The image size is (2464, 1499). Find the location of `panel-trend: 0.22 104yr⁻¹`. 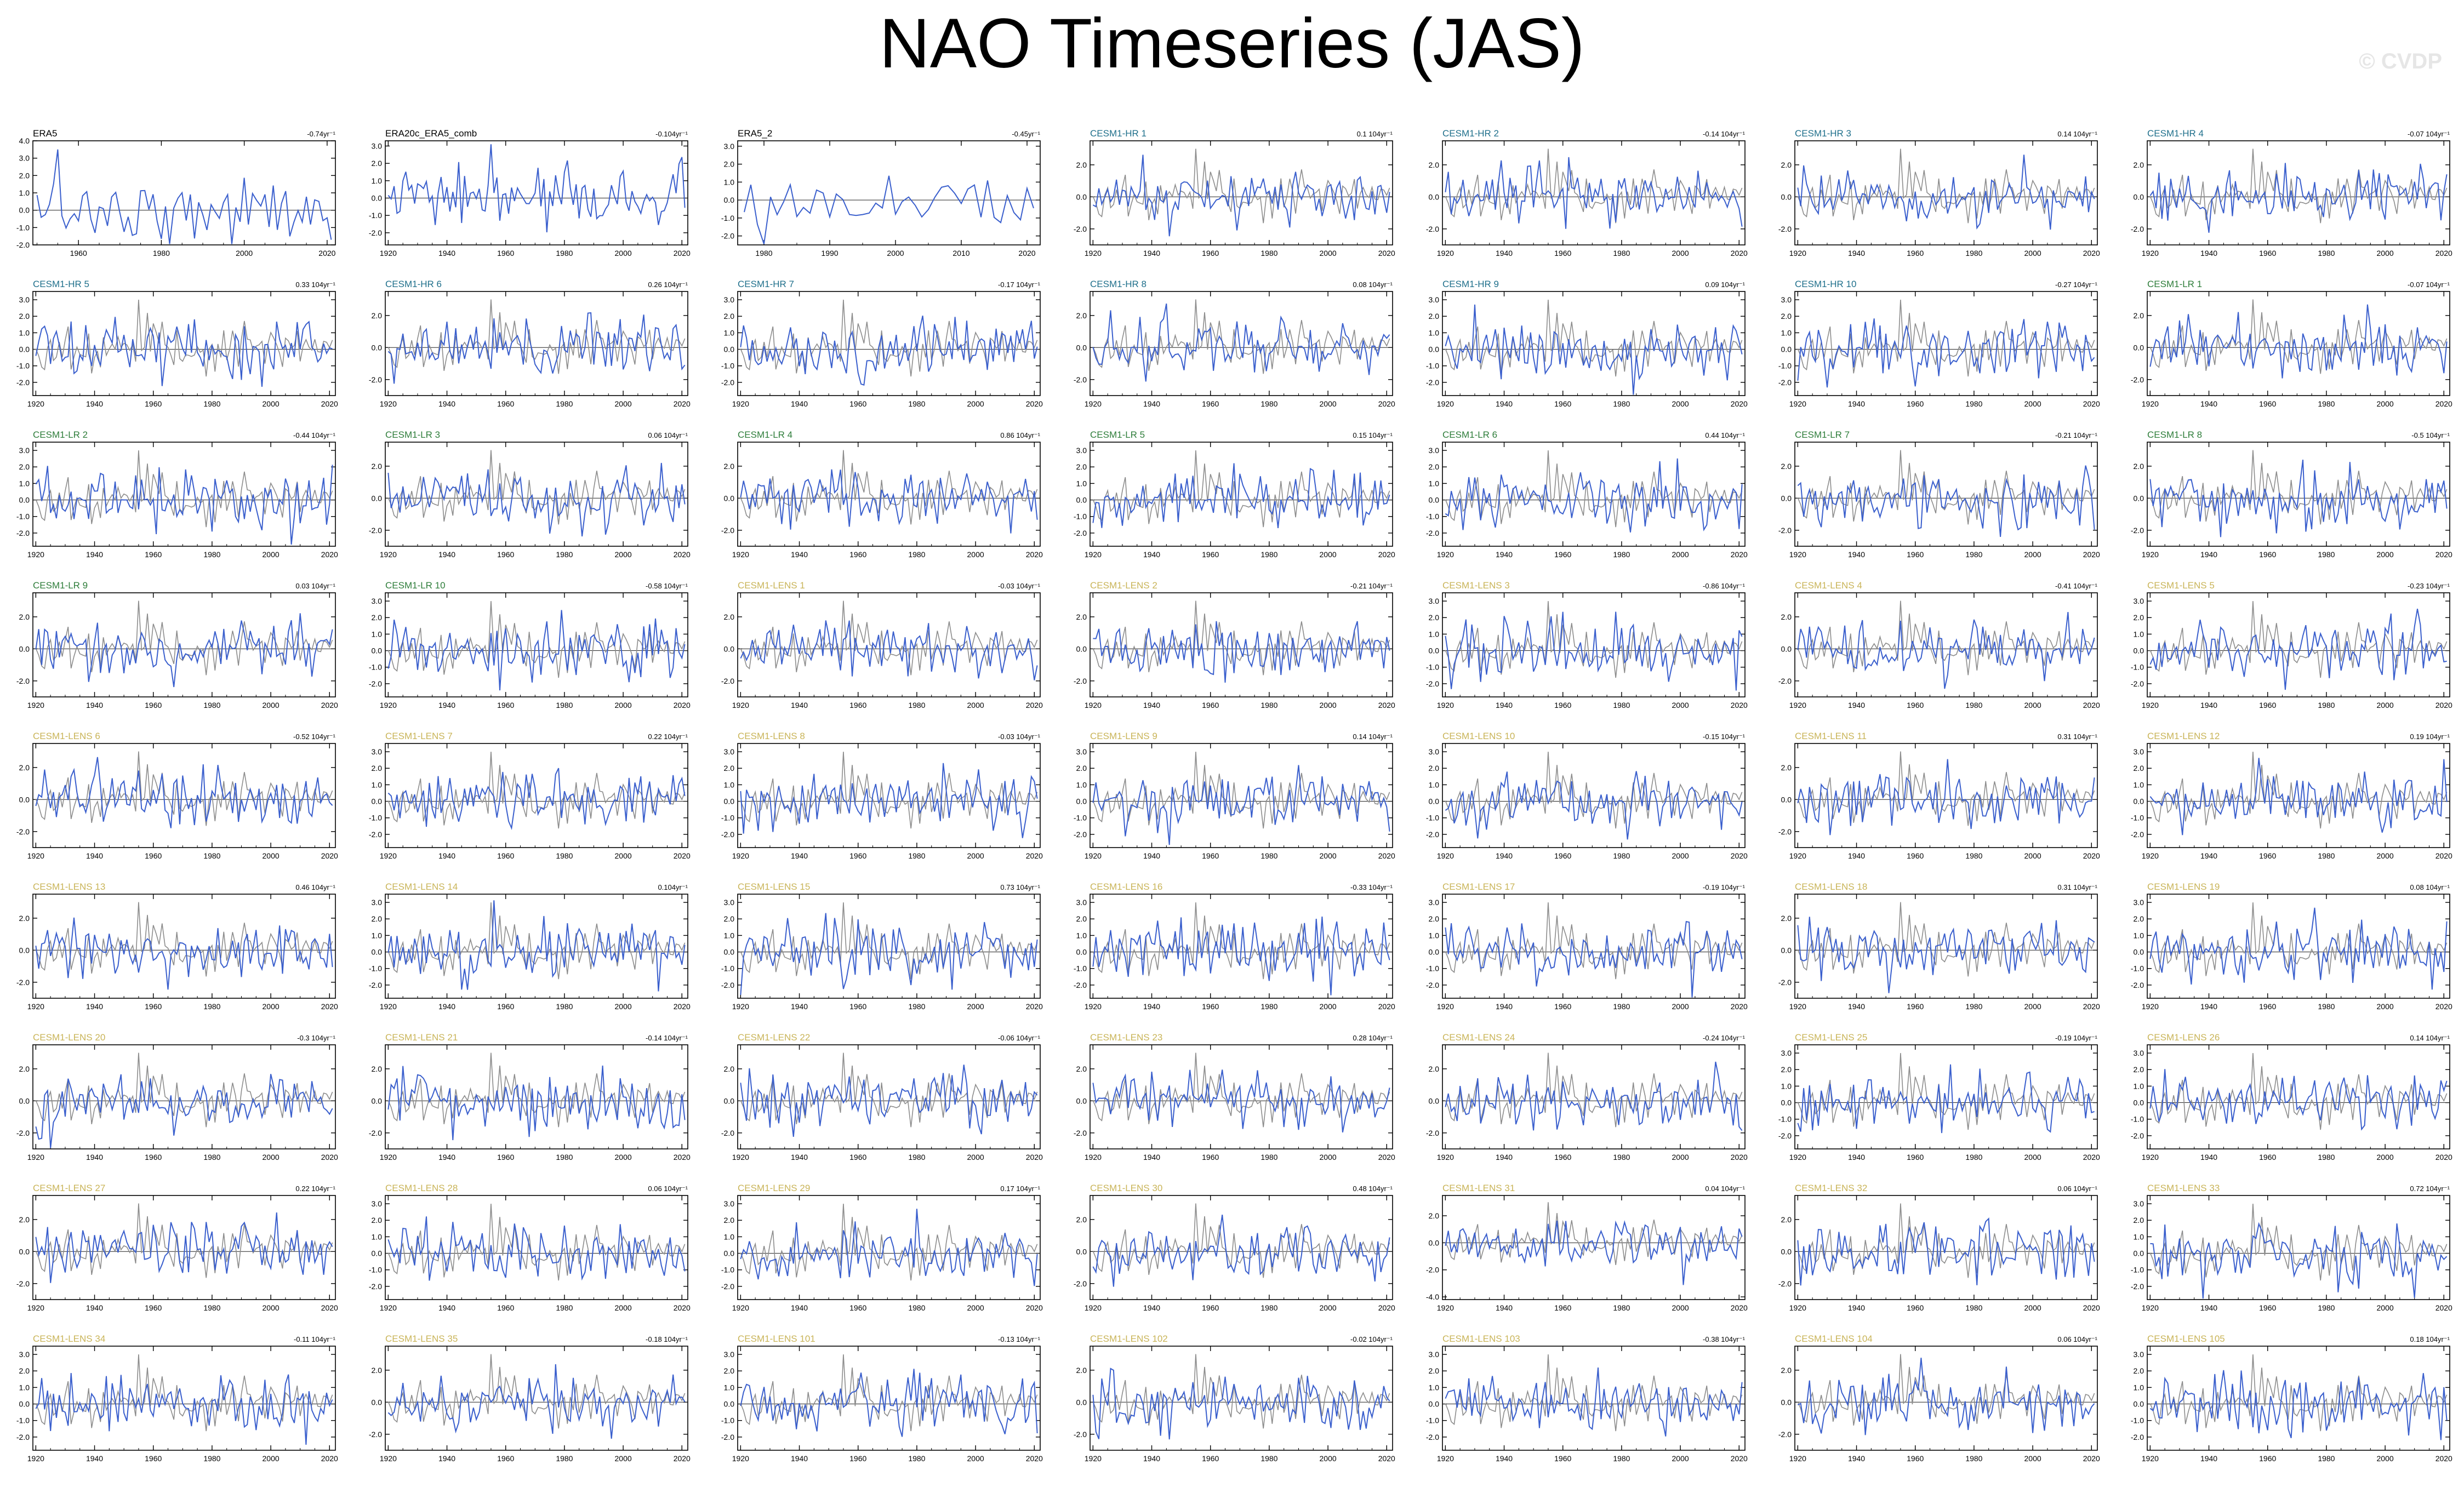

panel-trend: 0.22 104yr⁻¹ is located at coordinates (315, 1189).